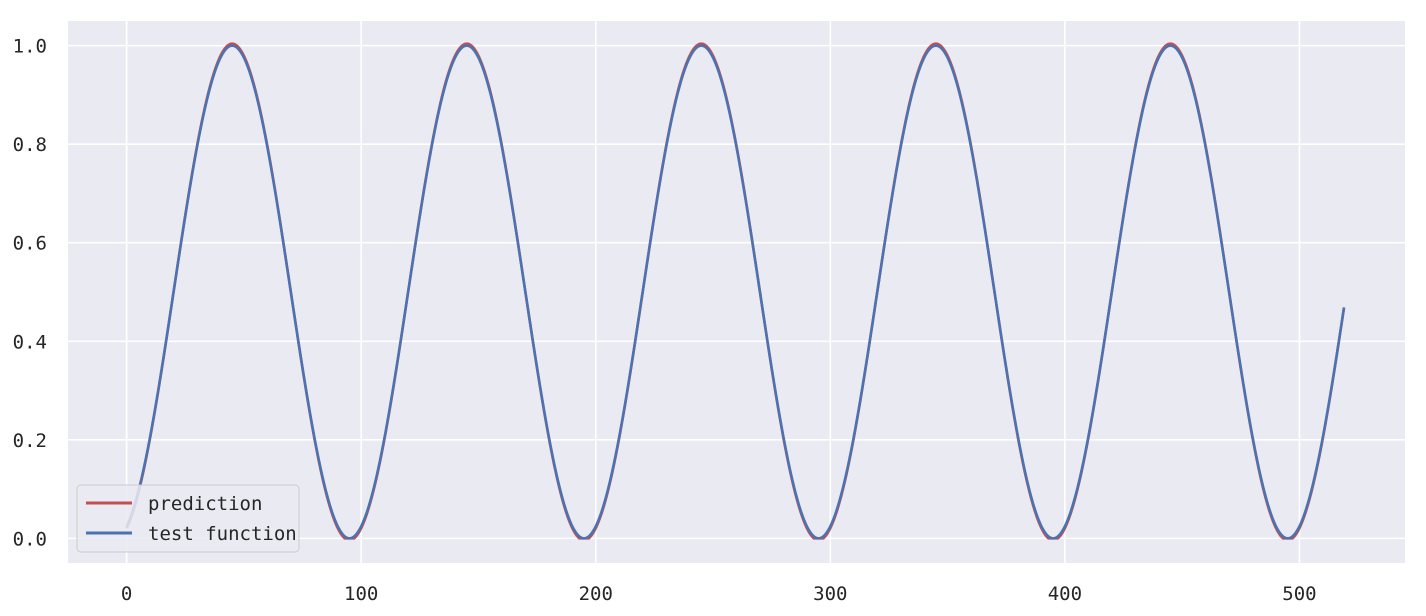  What do you see at coordinates (361, 594) in the screenshot?
I see `x-tick-label: 100` at bounding box center [361, 594].